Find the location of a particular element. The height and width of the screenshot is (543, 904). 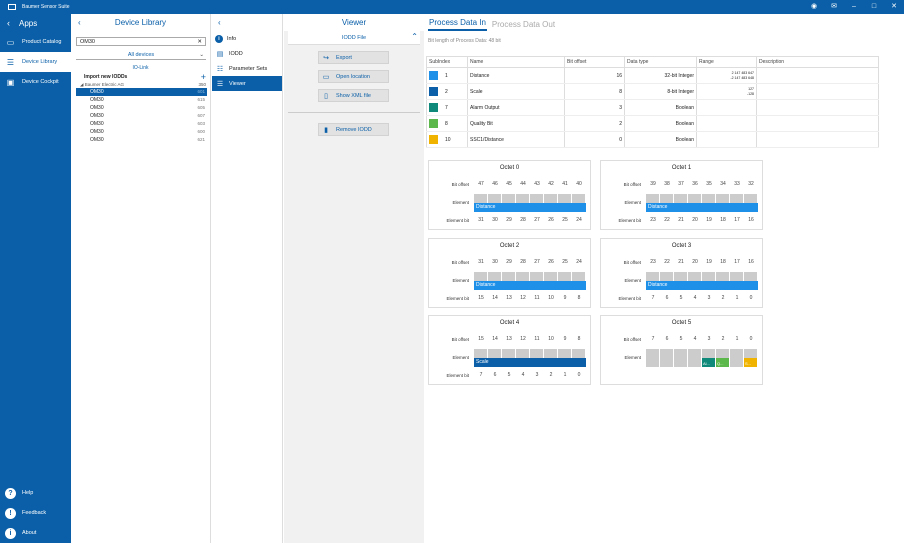

device-list-item: OM30 615 is located at coordinates (141, 100).